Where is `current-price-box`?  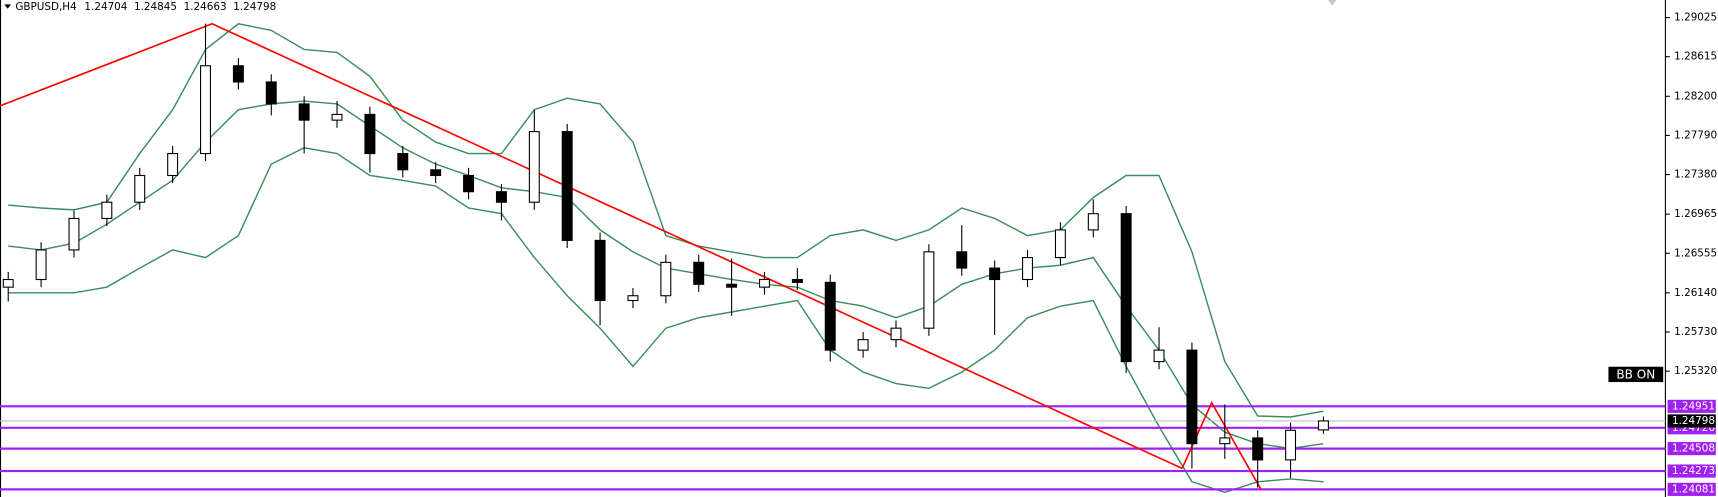 current-price-box is located at coordinates (1691, 421).